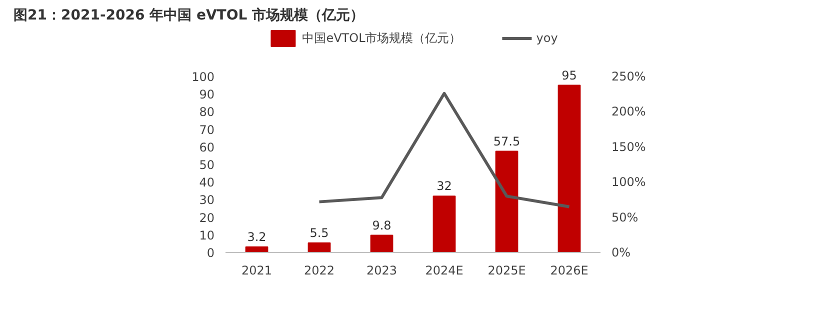 The width and height of the screenshot is (840, 327). Describe the element at coordinates (207, 112) in the screenshot. I see `y-tick-label: 80` at that location.